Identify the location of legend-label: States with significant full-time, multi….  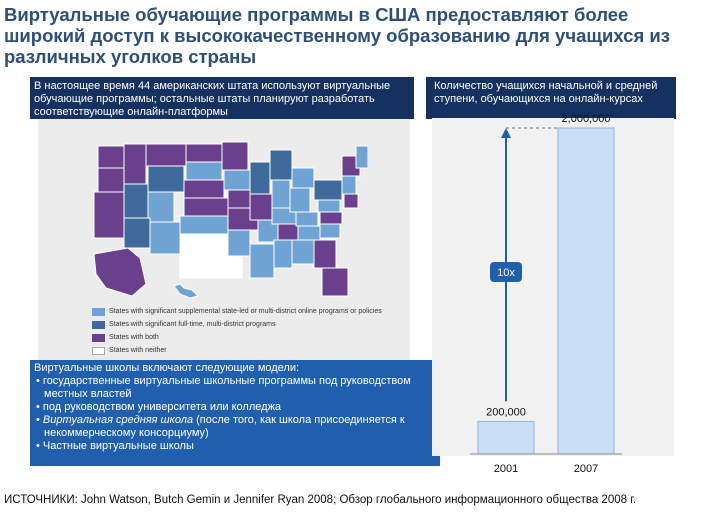
(192, 324).